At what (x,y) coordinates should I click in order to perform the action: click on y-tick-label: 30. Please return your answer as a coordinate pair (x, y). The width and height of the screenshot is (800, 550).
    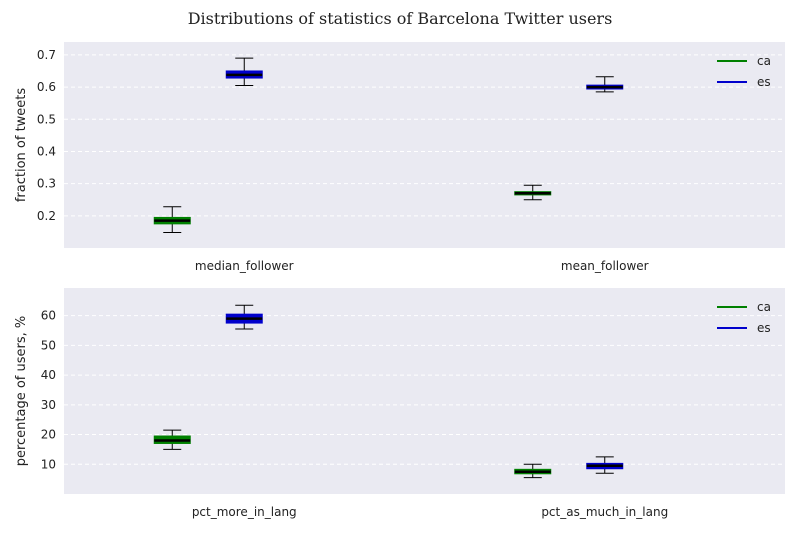
    Looking at the image, I should click on (48, 405).